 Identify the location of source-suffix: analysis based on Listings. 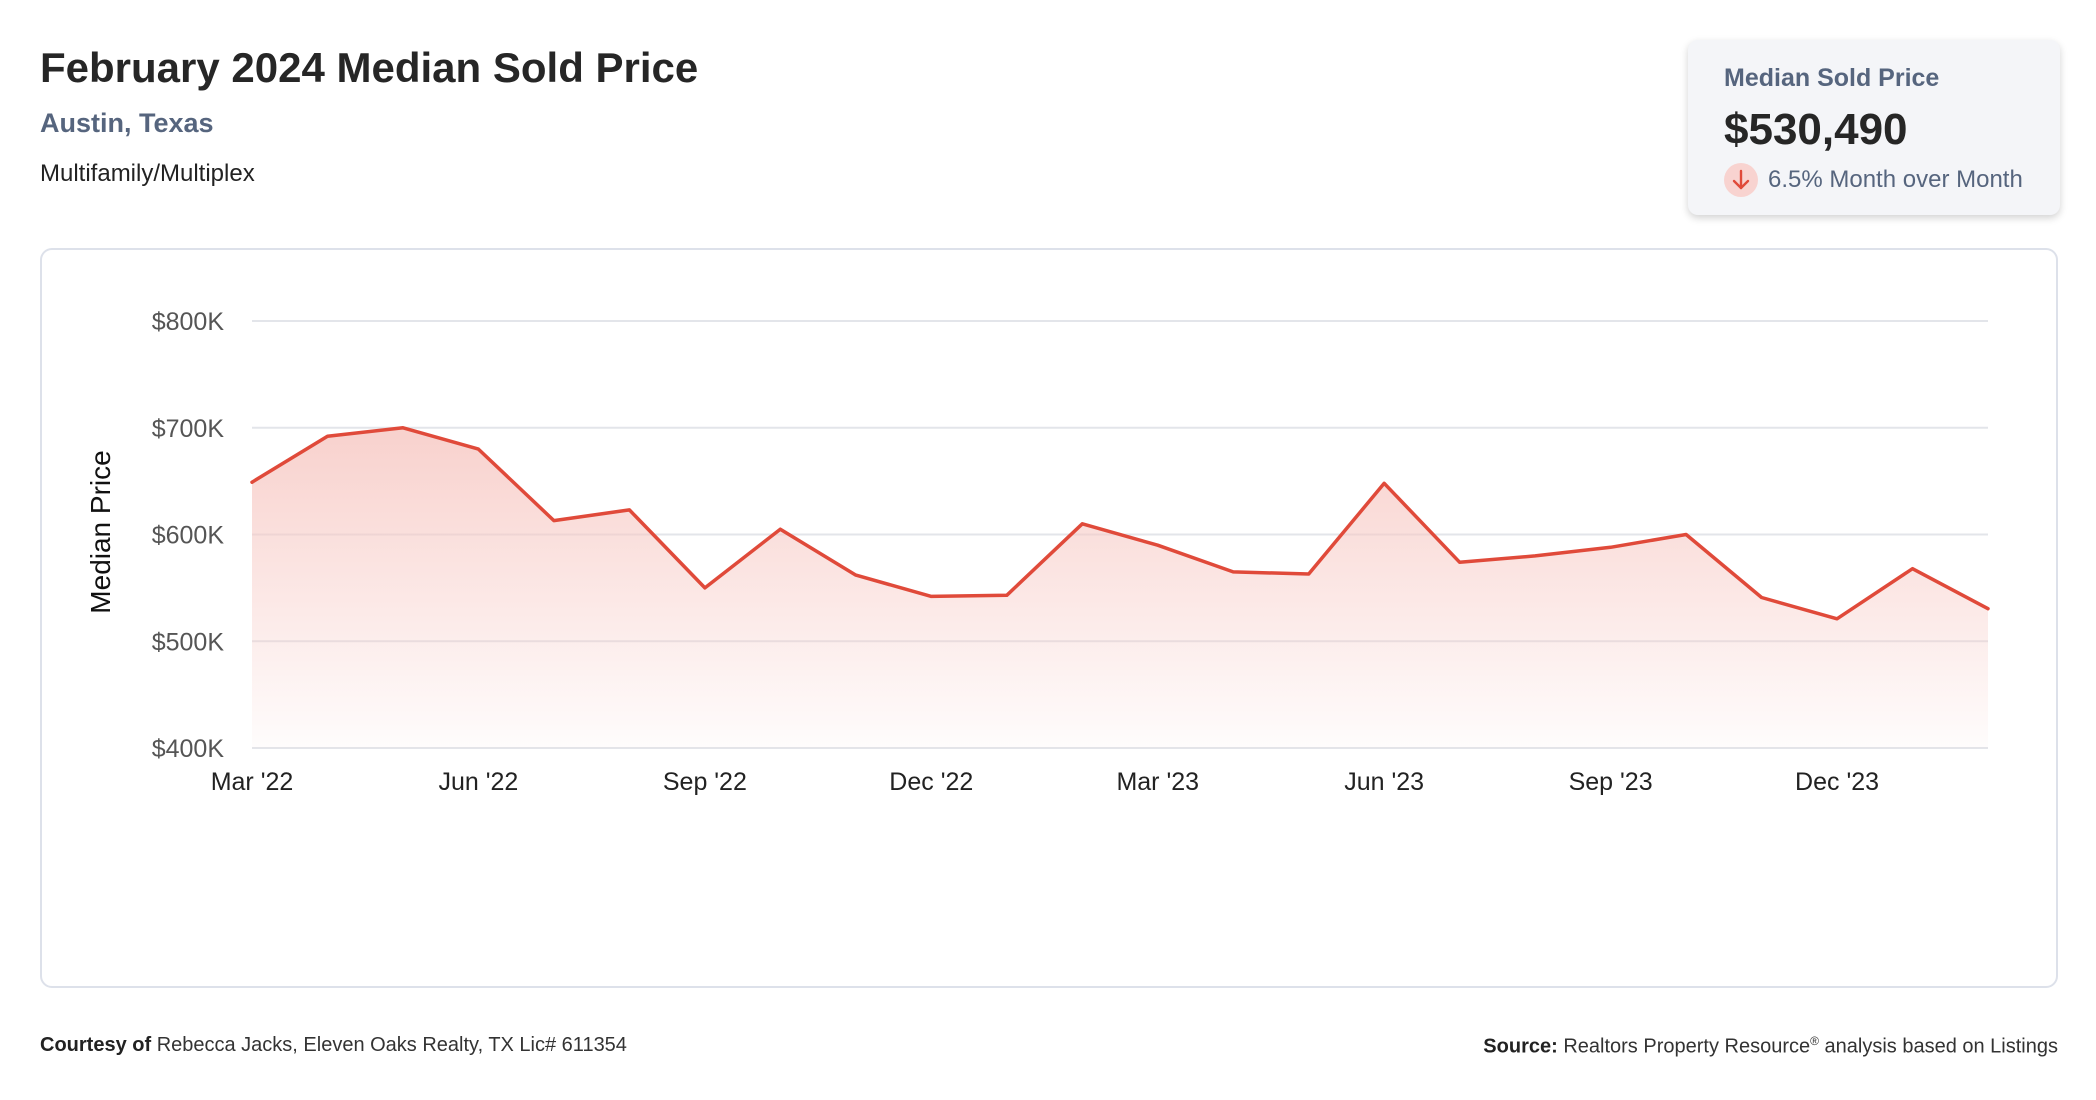
(1941, 1046).